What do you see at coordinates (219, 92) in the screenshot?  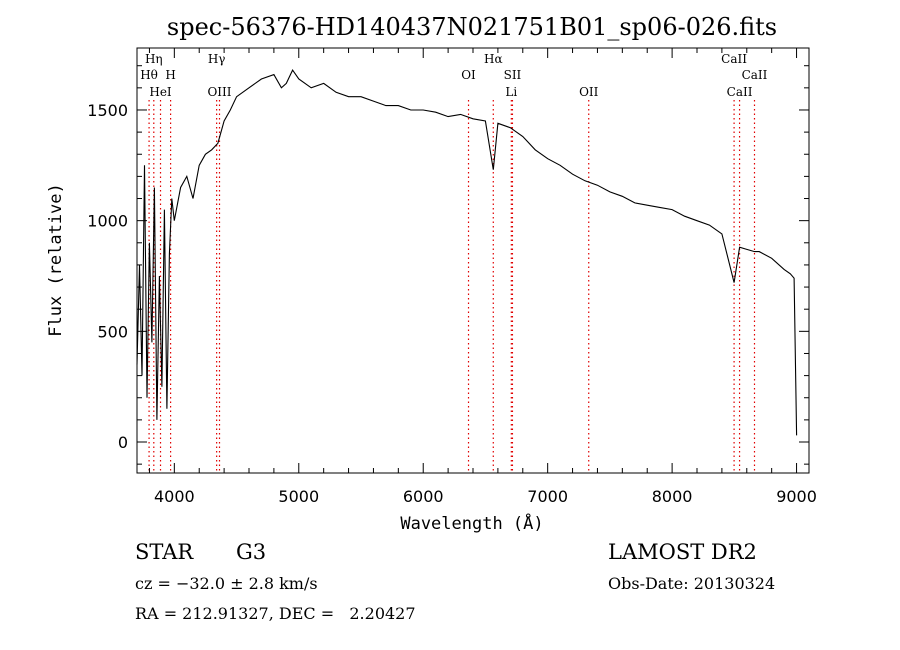 I see `line-label: OIII` at bounding box center [219, 92].